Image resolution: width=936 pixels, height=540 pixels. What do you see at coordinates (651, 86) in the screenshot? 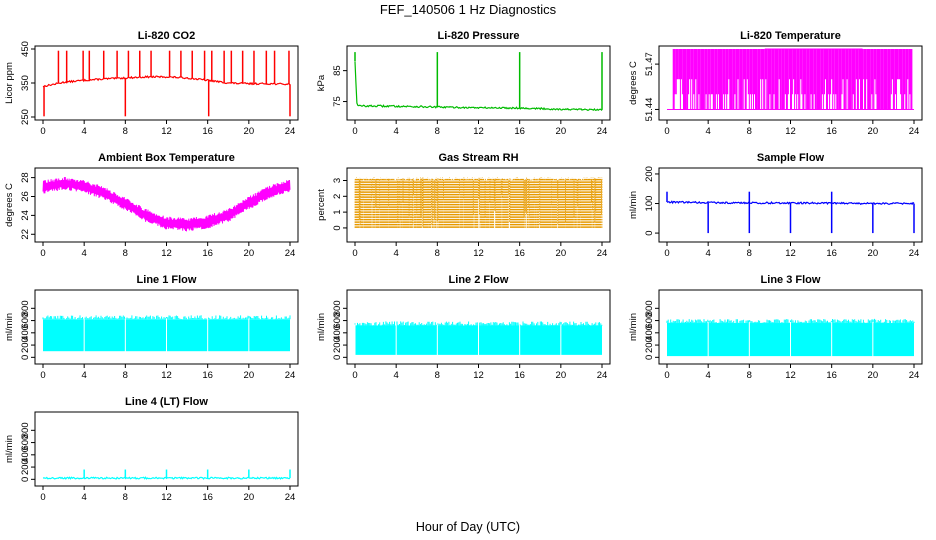
I see `y-axis: 51.44 51.47` at bounding box center [651, 86].